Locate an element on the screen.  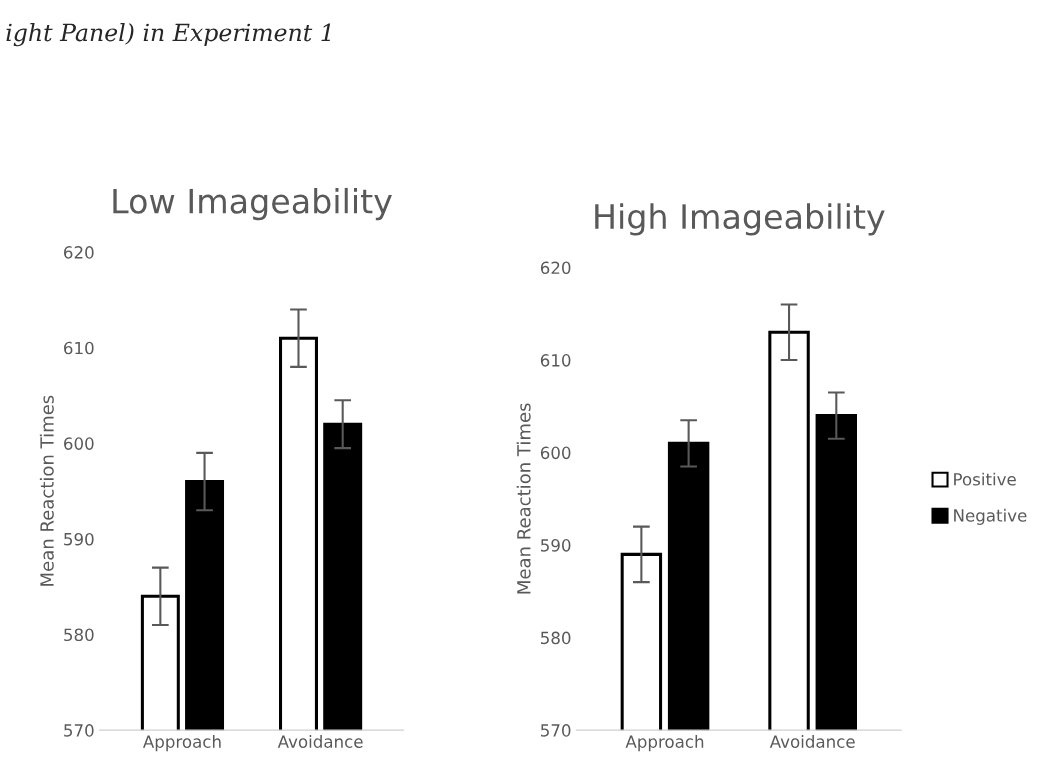
legend-label: Positive is located at coordinates (985, 479).